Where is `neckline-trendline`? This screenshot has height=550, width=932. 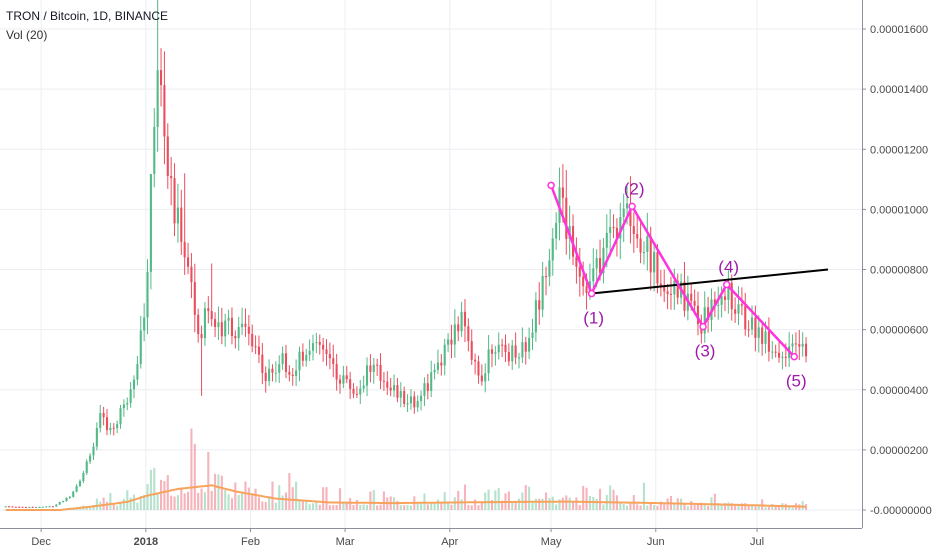 neckline-trendline is located at coordinates (710, 281).